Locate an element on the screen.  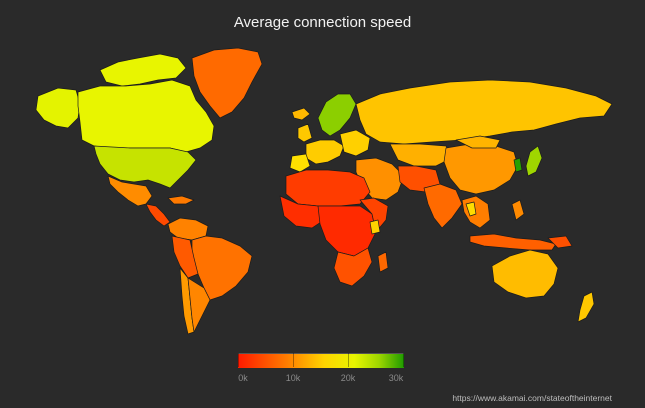
region-scandinavia is located at coordinates (337, 115).